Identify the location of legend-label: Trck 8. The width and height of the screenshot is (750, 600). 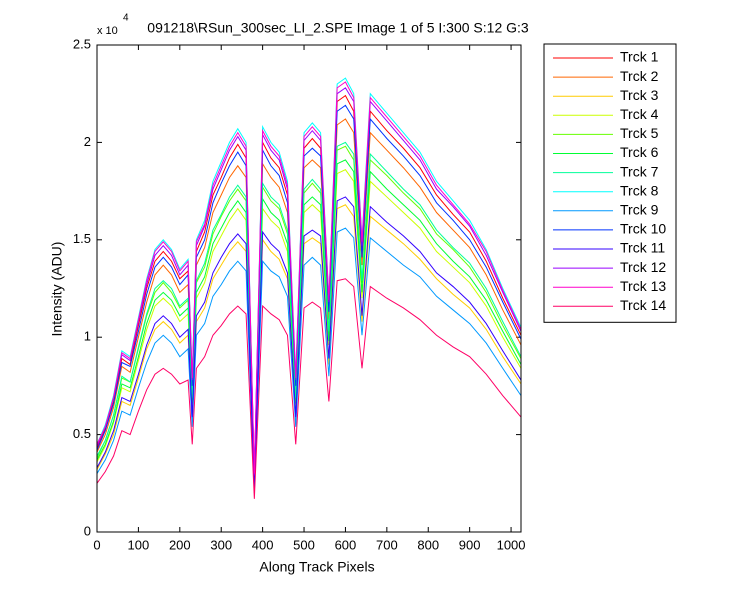
(639, 190).